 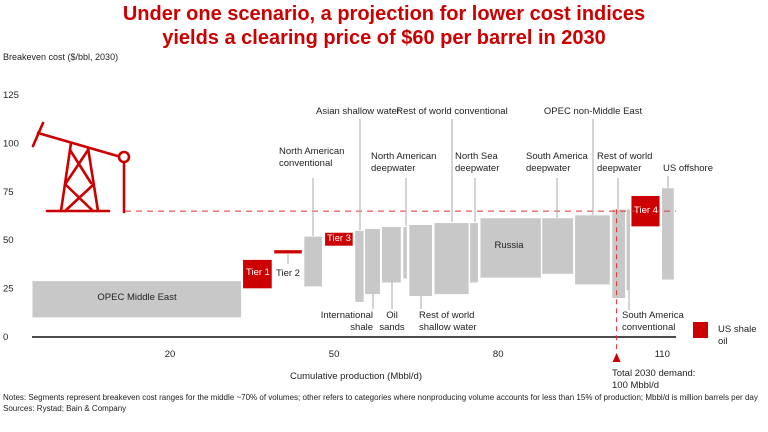 What do you see at coordinates (625, 162) in the screenshot?
I see `segment-label: Rest of world deepwater` at bounding box center [625, 162].